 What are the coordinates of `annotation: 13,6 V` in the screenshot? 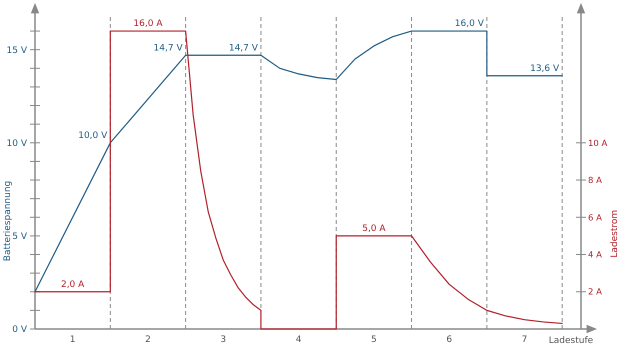 It's located at (545, 69).